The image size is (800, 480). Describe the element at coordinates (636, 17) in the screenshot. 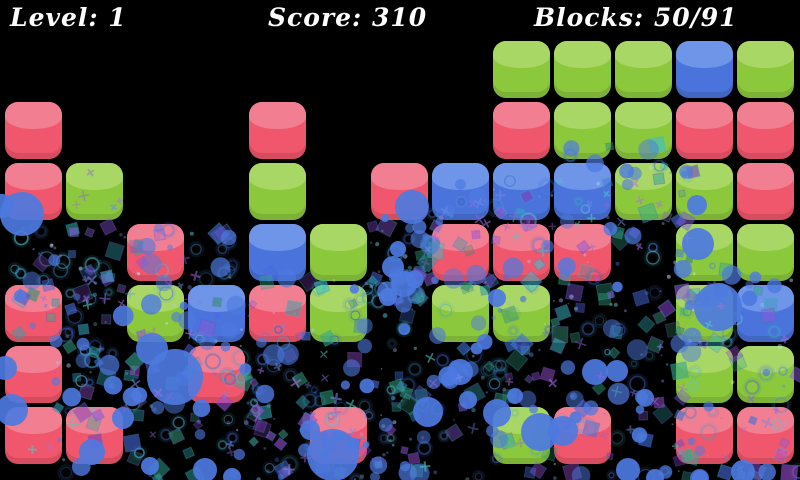

I see `blocks-counter-label: Blocks: 50/91` at that location.